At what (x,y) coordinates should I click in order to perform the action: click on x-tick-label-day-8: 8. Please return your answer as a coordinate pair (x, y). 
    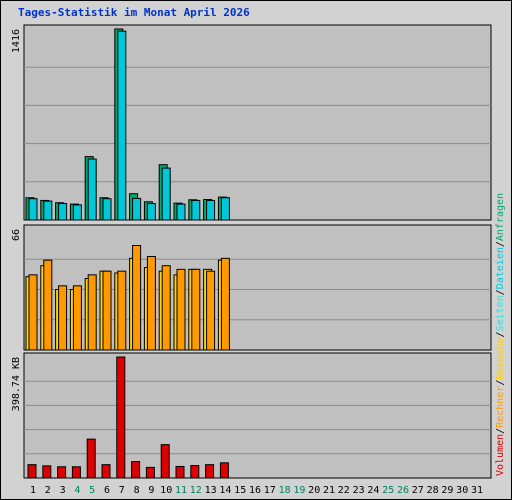
    Looking at the image, I should click on (137, 490).